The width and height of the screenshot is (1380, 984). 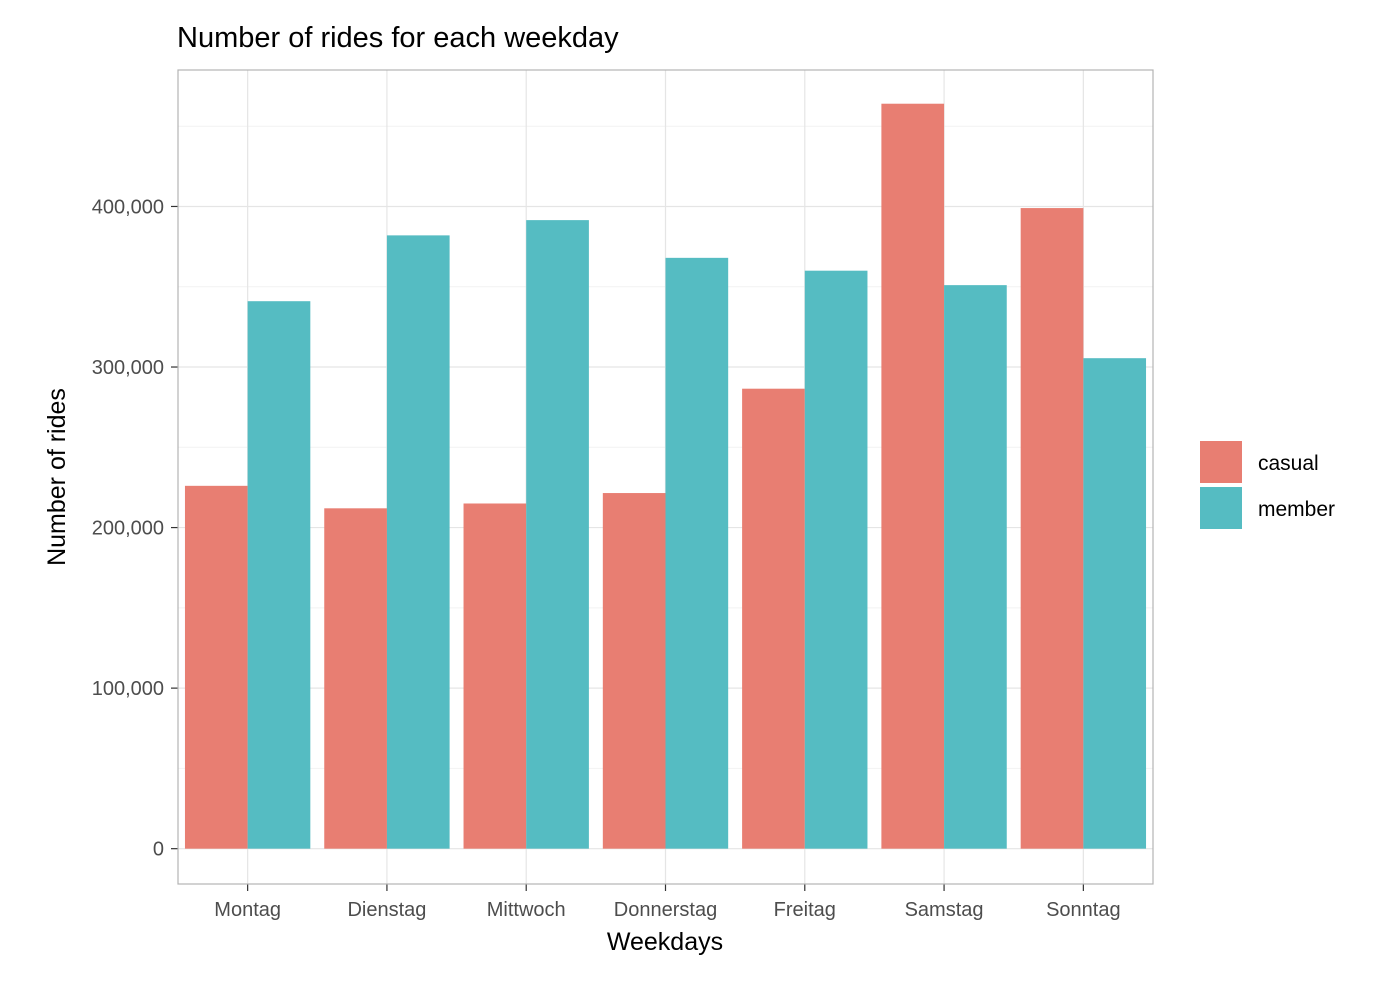 What do you see at coordinates (216, 667) in the screenshot?
I see `bar-casual-montag` at bounding box center [216, 667].